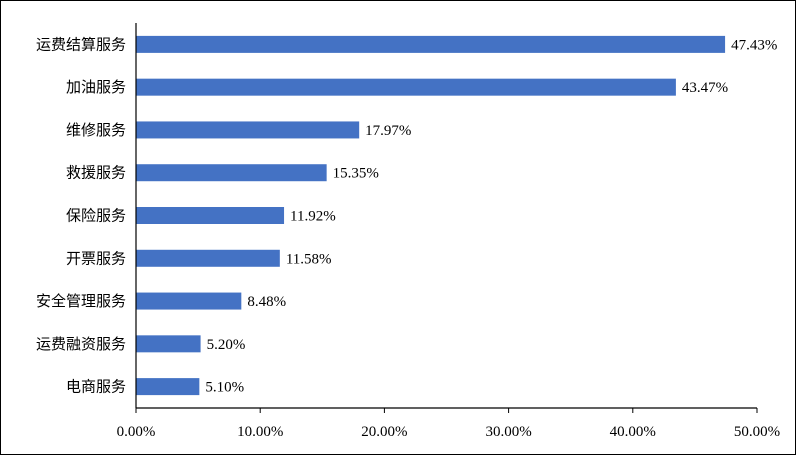 The width and height of the screenshot is (796, 456). What do you see at coordinates (508, 432) in the screenshot?
I see `x-tick-label: 30.00%` at bounding box center [508, 432].